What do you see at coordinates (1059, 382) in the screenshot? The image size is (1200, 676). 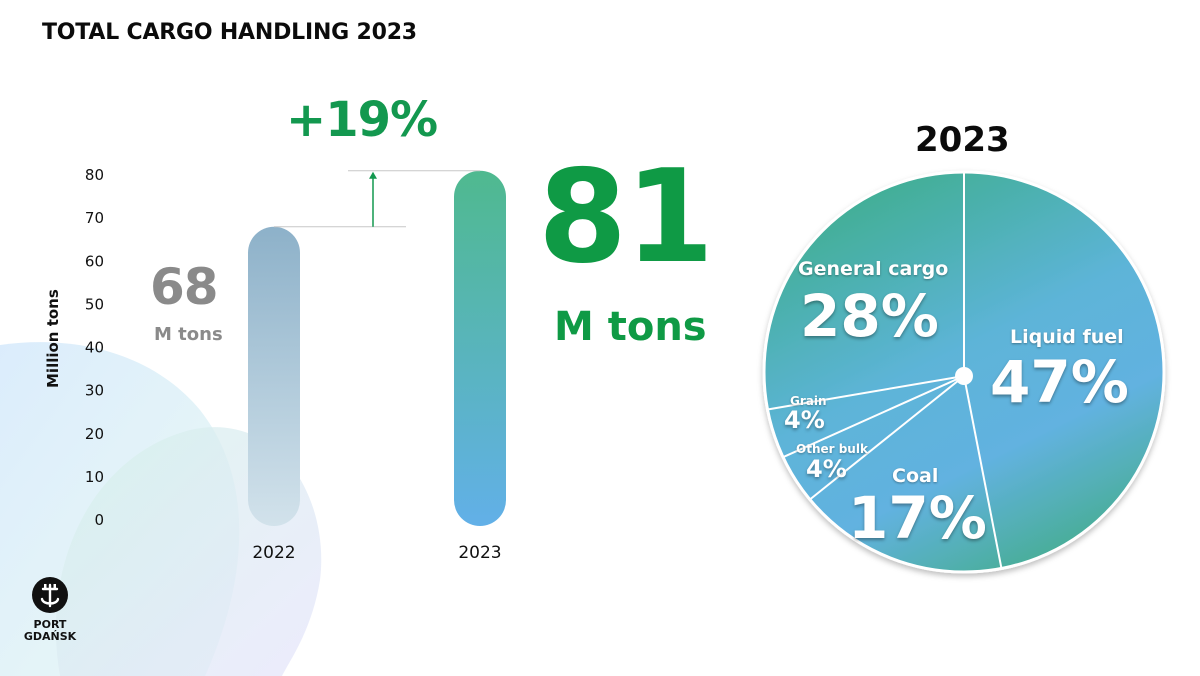 I see `slice-pct-liquid-fuel: 47%` at bounding box center [1059, 382].